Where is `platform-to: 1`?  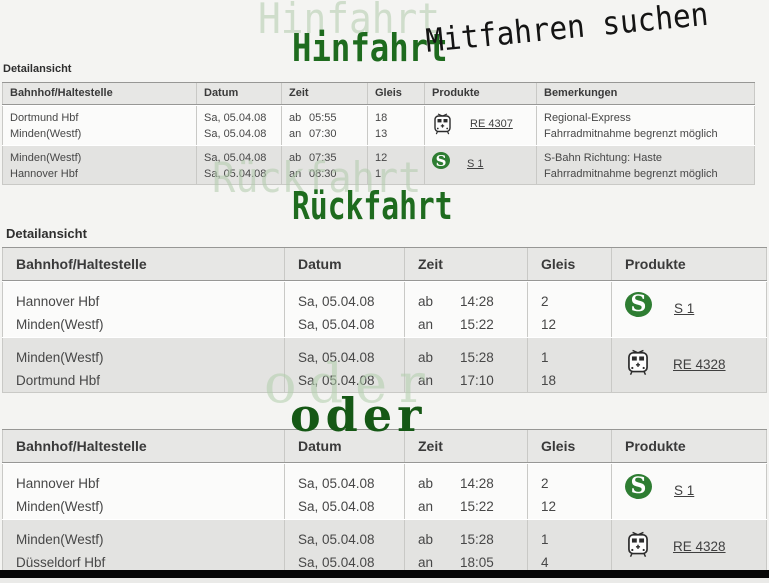
platform-to: 1 is located at coordinates (378, 174).